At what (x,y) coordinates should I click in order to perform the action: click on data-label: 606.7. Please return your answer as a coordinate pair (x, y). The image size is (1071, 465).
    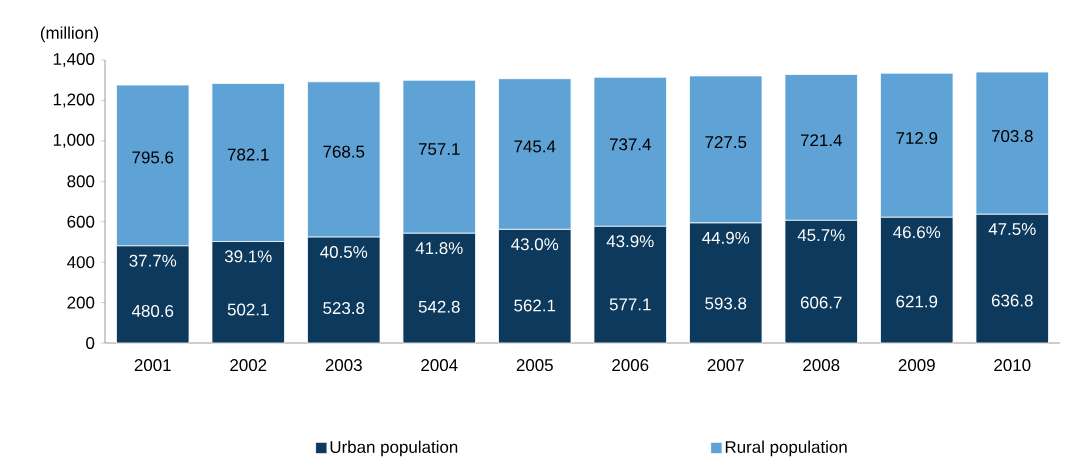
    Looking at the image, I should click on (821, 302).